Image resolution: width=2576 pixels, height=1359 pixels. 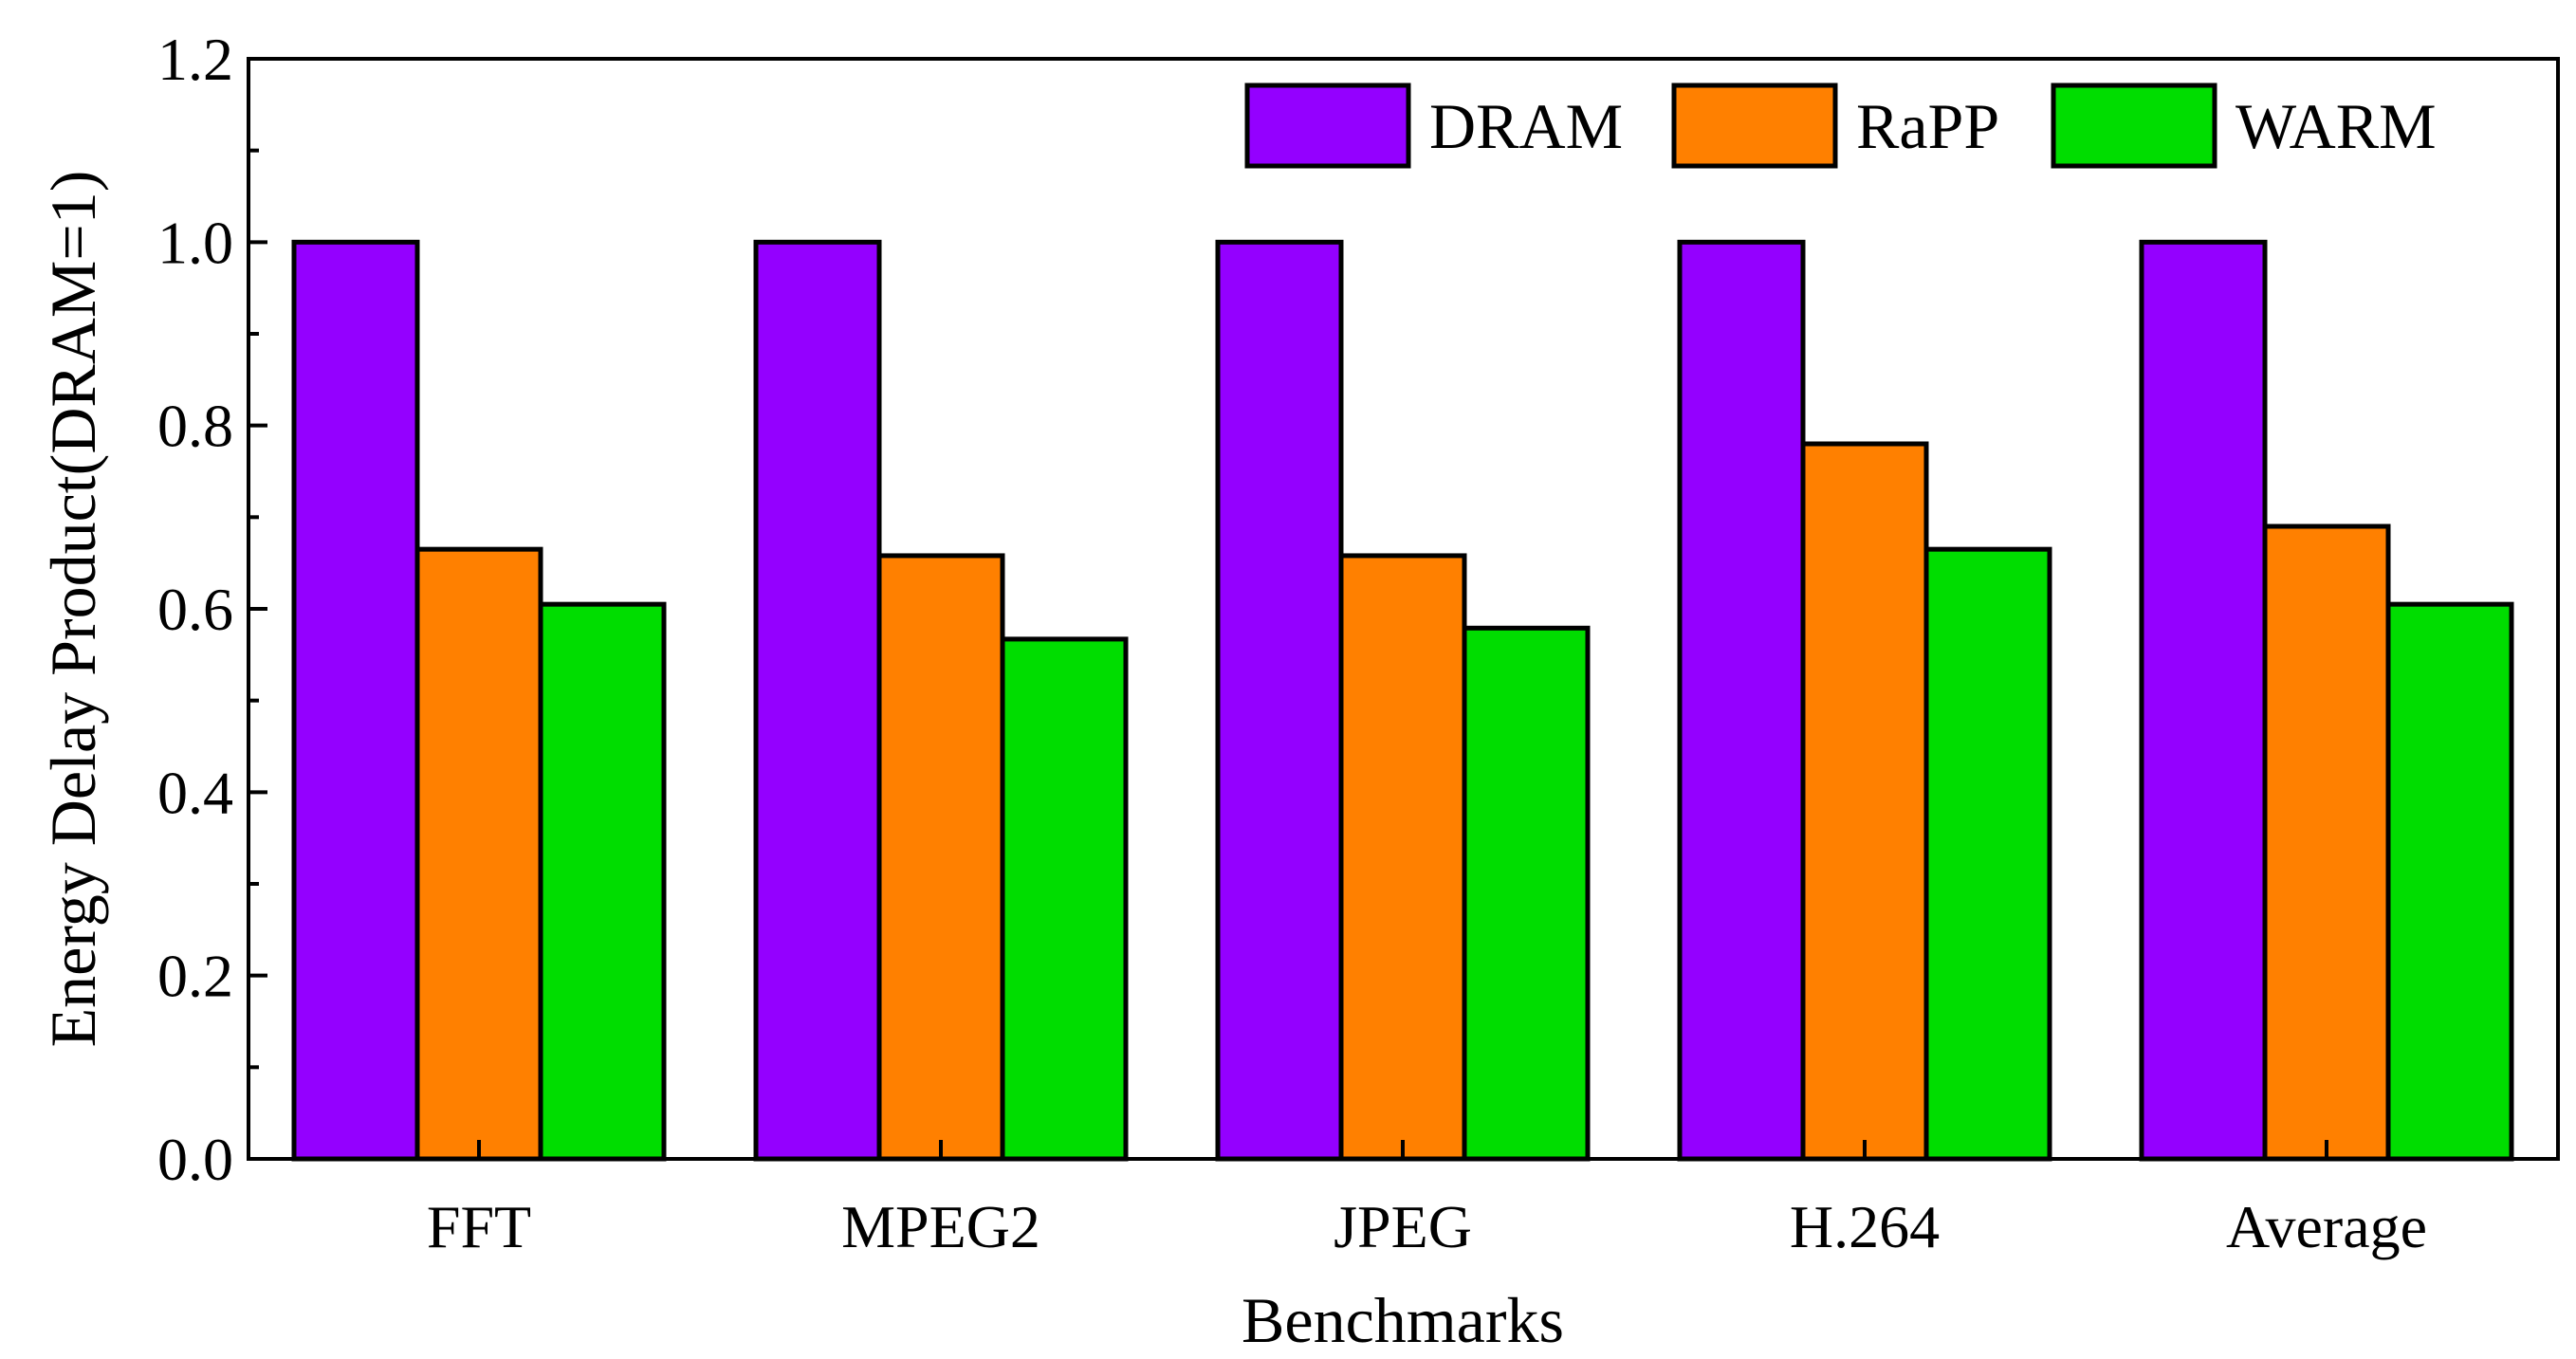 What do you see at coordinates (602, 881) in the screenshot?
I see `bar-warm-fft` at bounding box center [602, 881].